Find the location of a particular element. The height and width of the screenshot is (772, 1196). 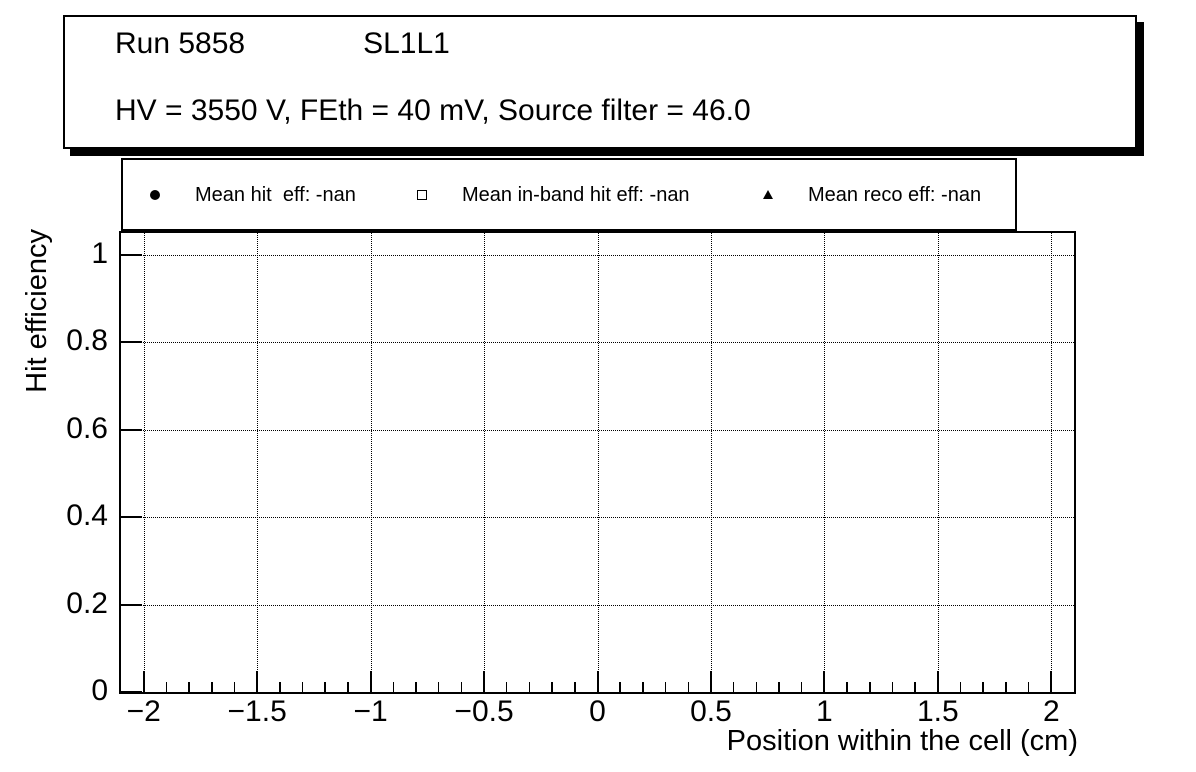

x-tick-label: −0.5 is located at coordinates (484, 711).